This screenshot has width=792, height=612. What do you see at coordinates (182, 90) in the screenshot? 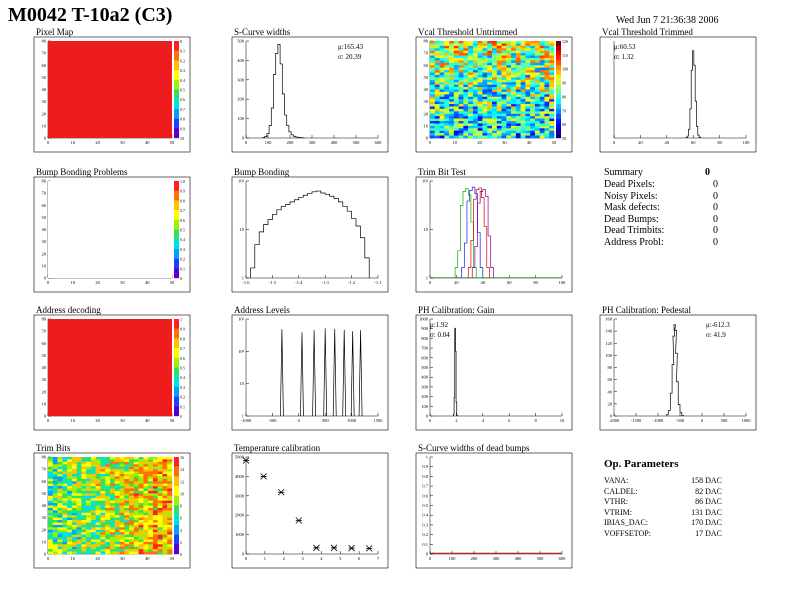
I see `colorbar-tick-label: 0.5` at bounding box center [182, 90].